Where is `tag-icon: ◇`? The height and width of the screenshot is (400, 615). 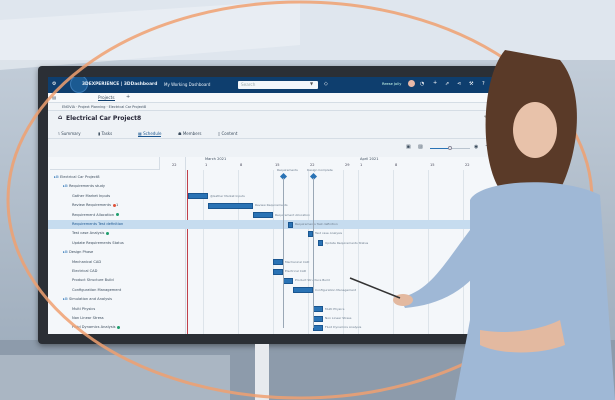 tag-icon: ◇ is located at coordinates (326, 84).